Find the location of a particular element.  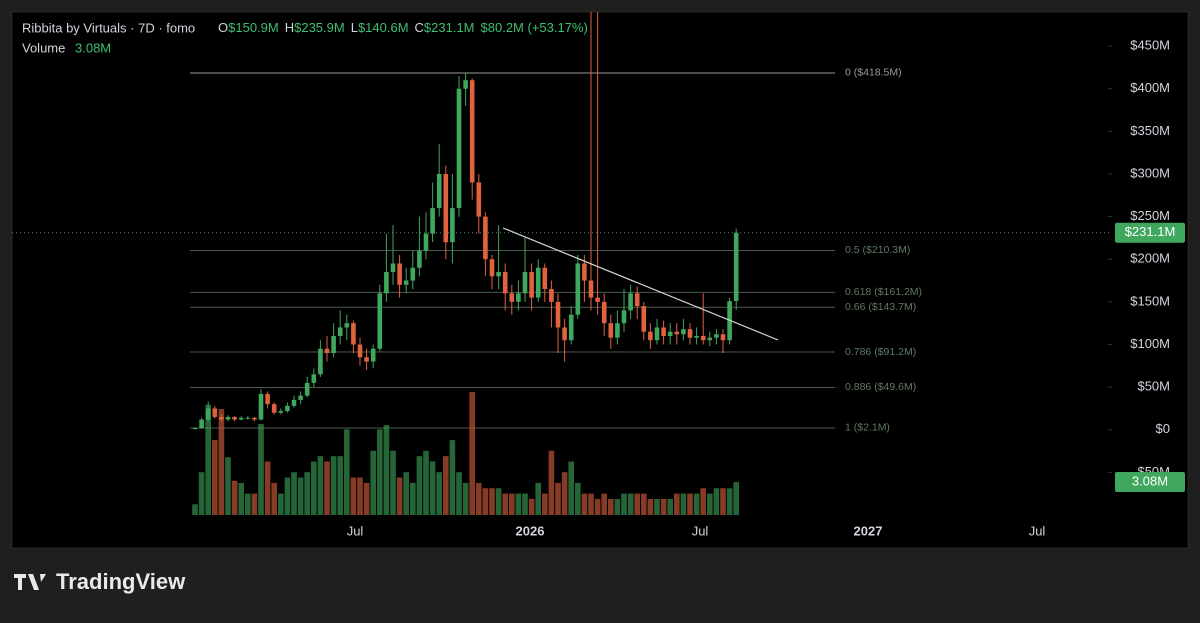

volume-legend-value: 3.08M is located at coordinates (93, 47).